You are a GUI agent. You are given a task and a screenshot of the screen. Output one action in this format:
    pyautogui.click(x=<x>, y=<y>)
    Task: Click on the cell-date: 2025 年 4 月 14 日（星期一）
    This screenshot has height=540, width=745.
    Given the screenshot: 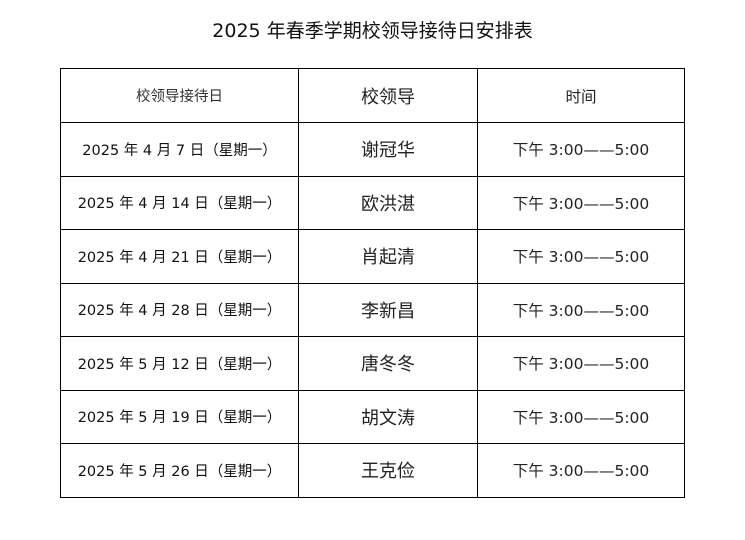 What is the action you would take?
    pyautogui.click(x=179, y=202)
    